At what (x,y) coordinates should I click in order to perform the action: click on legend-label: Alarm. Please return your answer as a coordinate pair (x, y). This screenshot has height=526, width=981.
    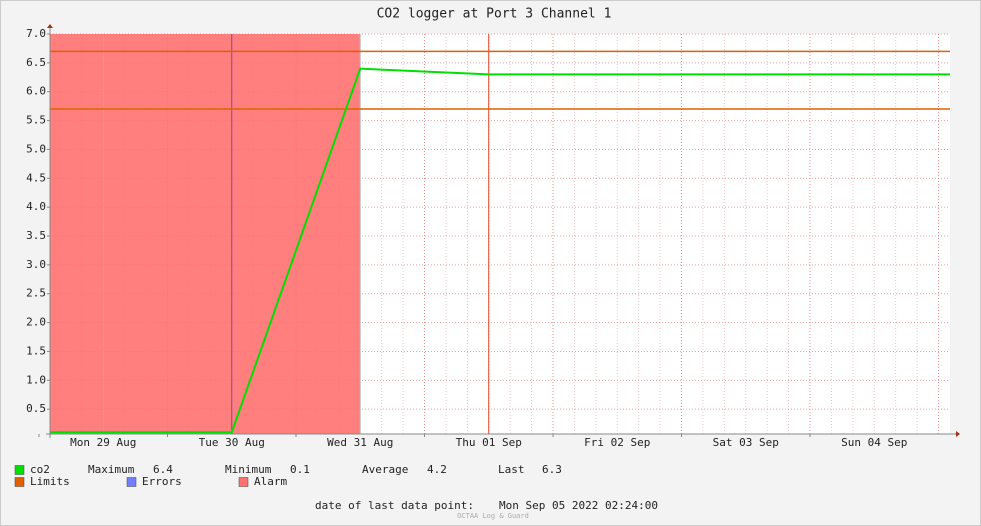
    Looking at the image, I should click on (270, 481).